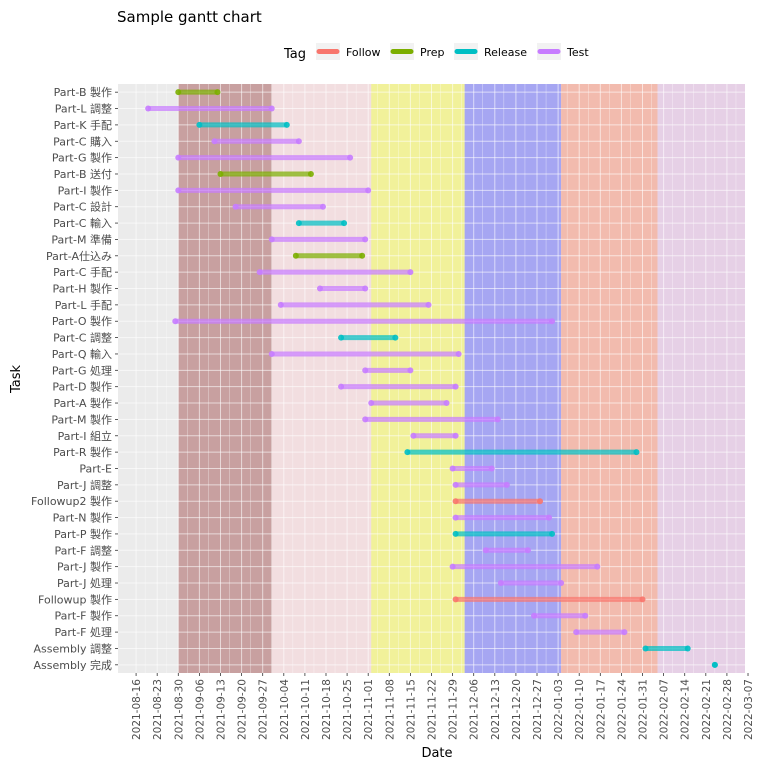  What do you see at coordinates (85, 190) in the screenshot?
I see `y-tick-label: Part-I 製作` at bounding box center [85, 190].